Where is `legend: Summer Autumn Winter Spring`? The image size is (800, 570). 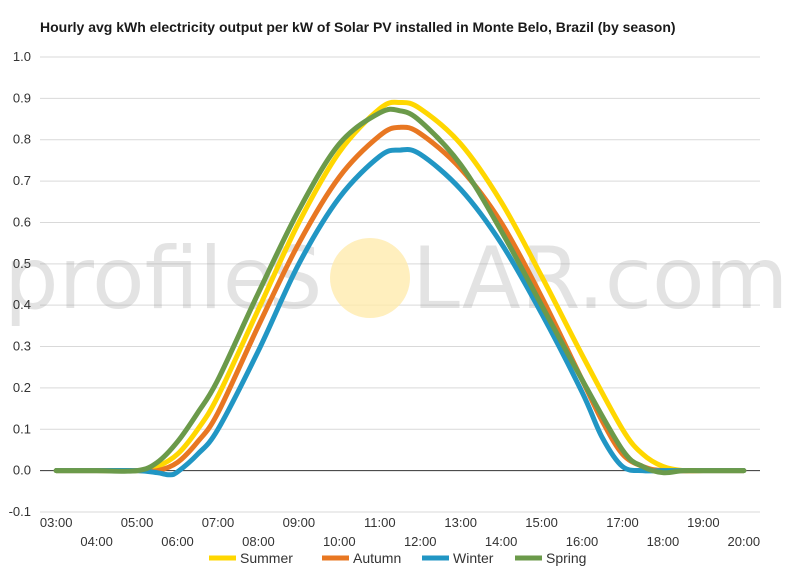
legend: Summer Autumn Winter Spring is located at coordinates (397, 558).